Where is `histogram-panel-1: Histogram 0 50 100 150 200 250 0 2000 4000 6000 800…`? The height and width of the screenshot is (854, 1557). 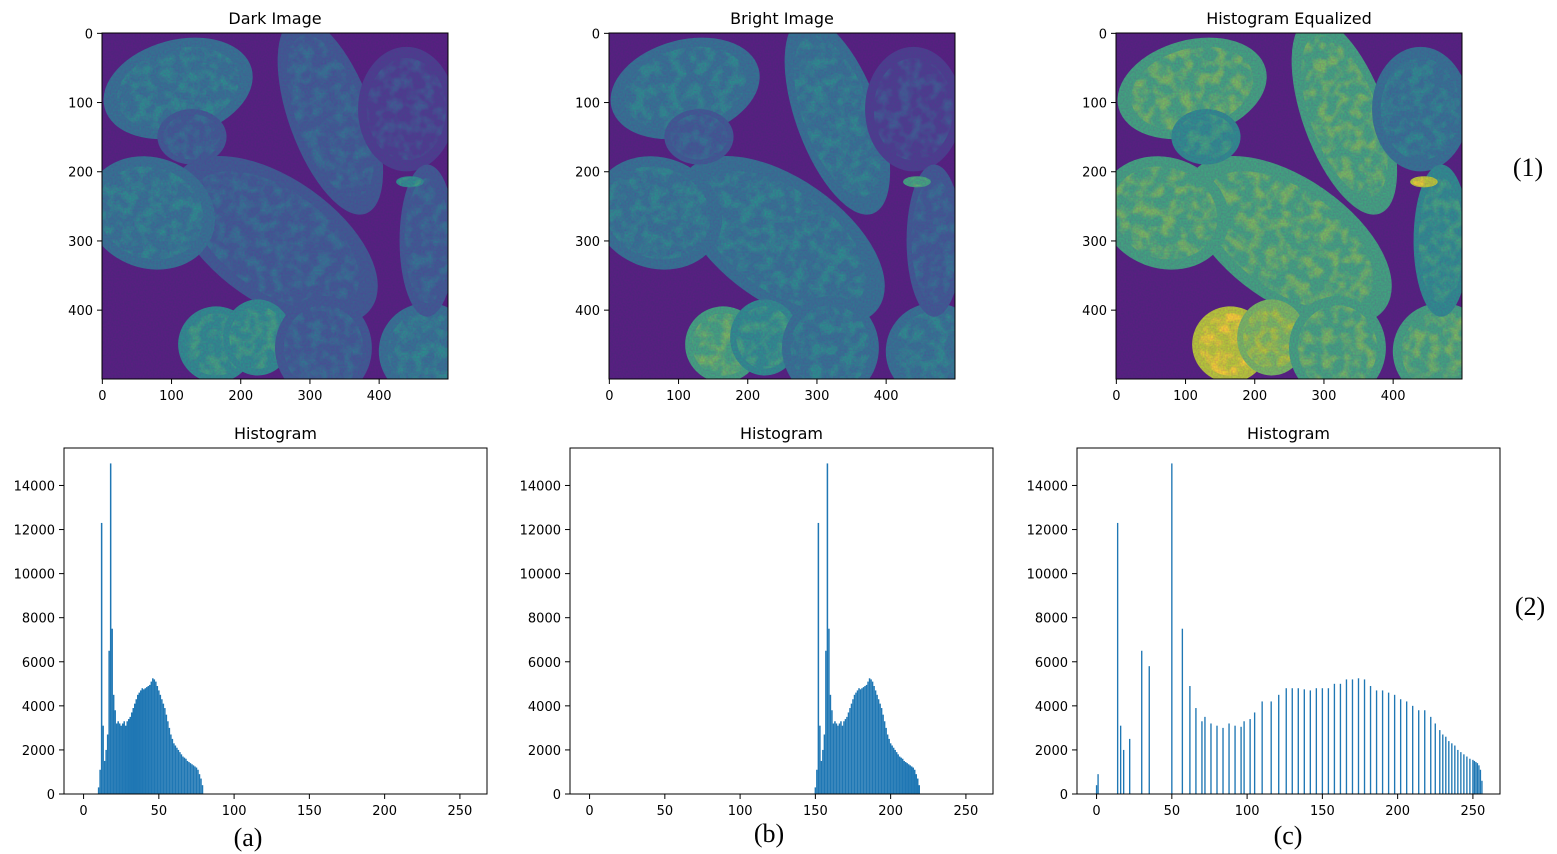 histogram-panel-1: Histogram 0 50 100 150 200 250 0 2000 4000 6000 800… is located at coordinates (251, 621).